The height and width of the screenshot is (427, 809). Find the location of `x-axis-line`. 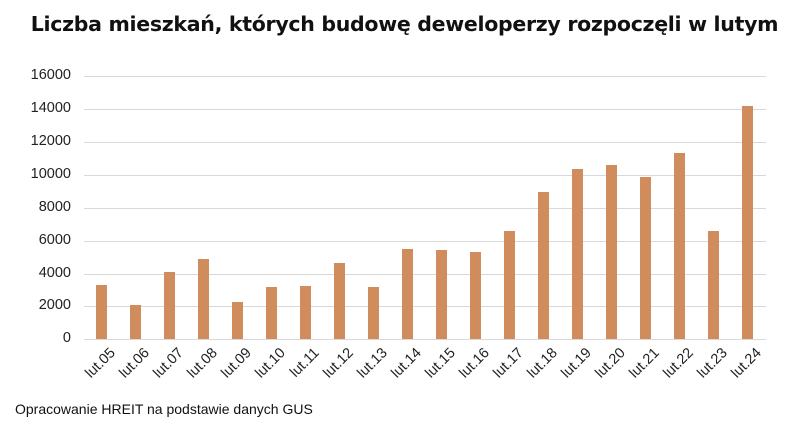

x-axis-line is located at coordinates (425, 339).